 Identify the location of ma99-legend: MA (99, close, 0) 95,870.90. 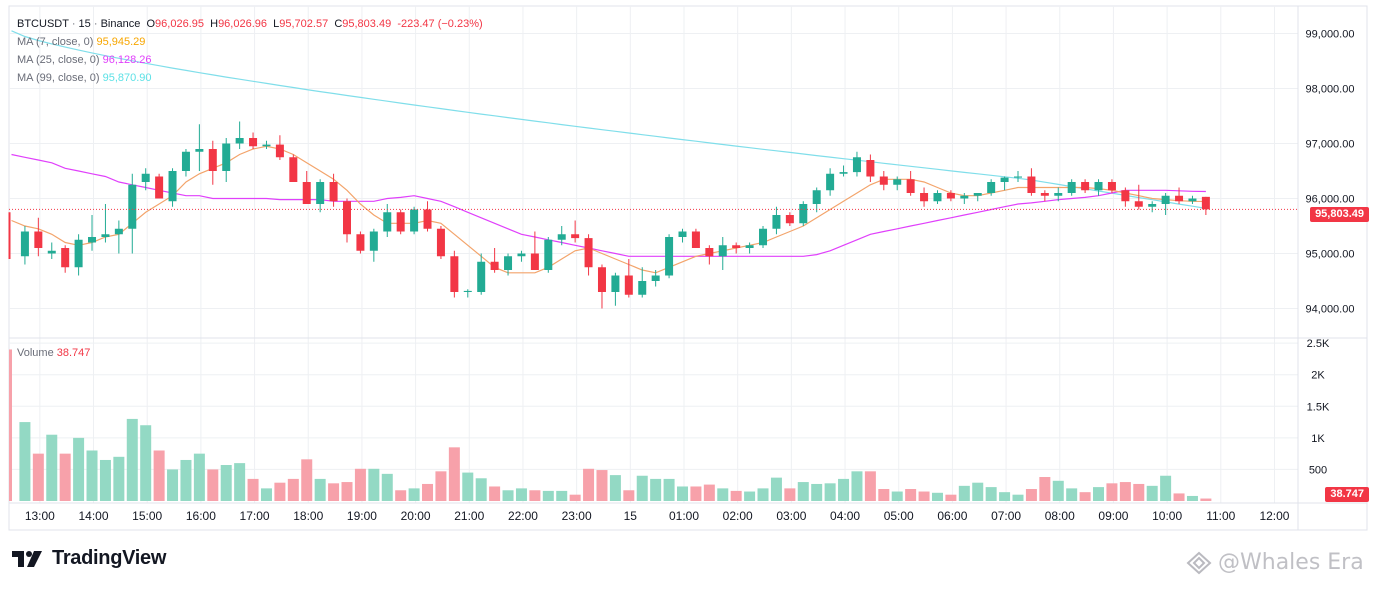
(84, 78).